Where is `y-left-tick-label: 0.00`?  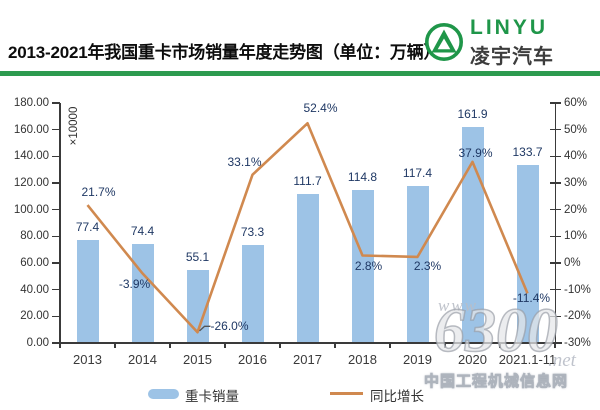
y-left-tick-label: 0.00 is located at coordinates (37, 343).